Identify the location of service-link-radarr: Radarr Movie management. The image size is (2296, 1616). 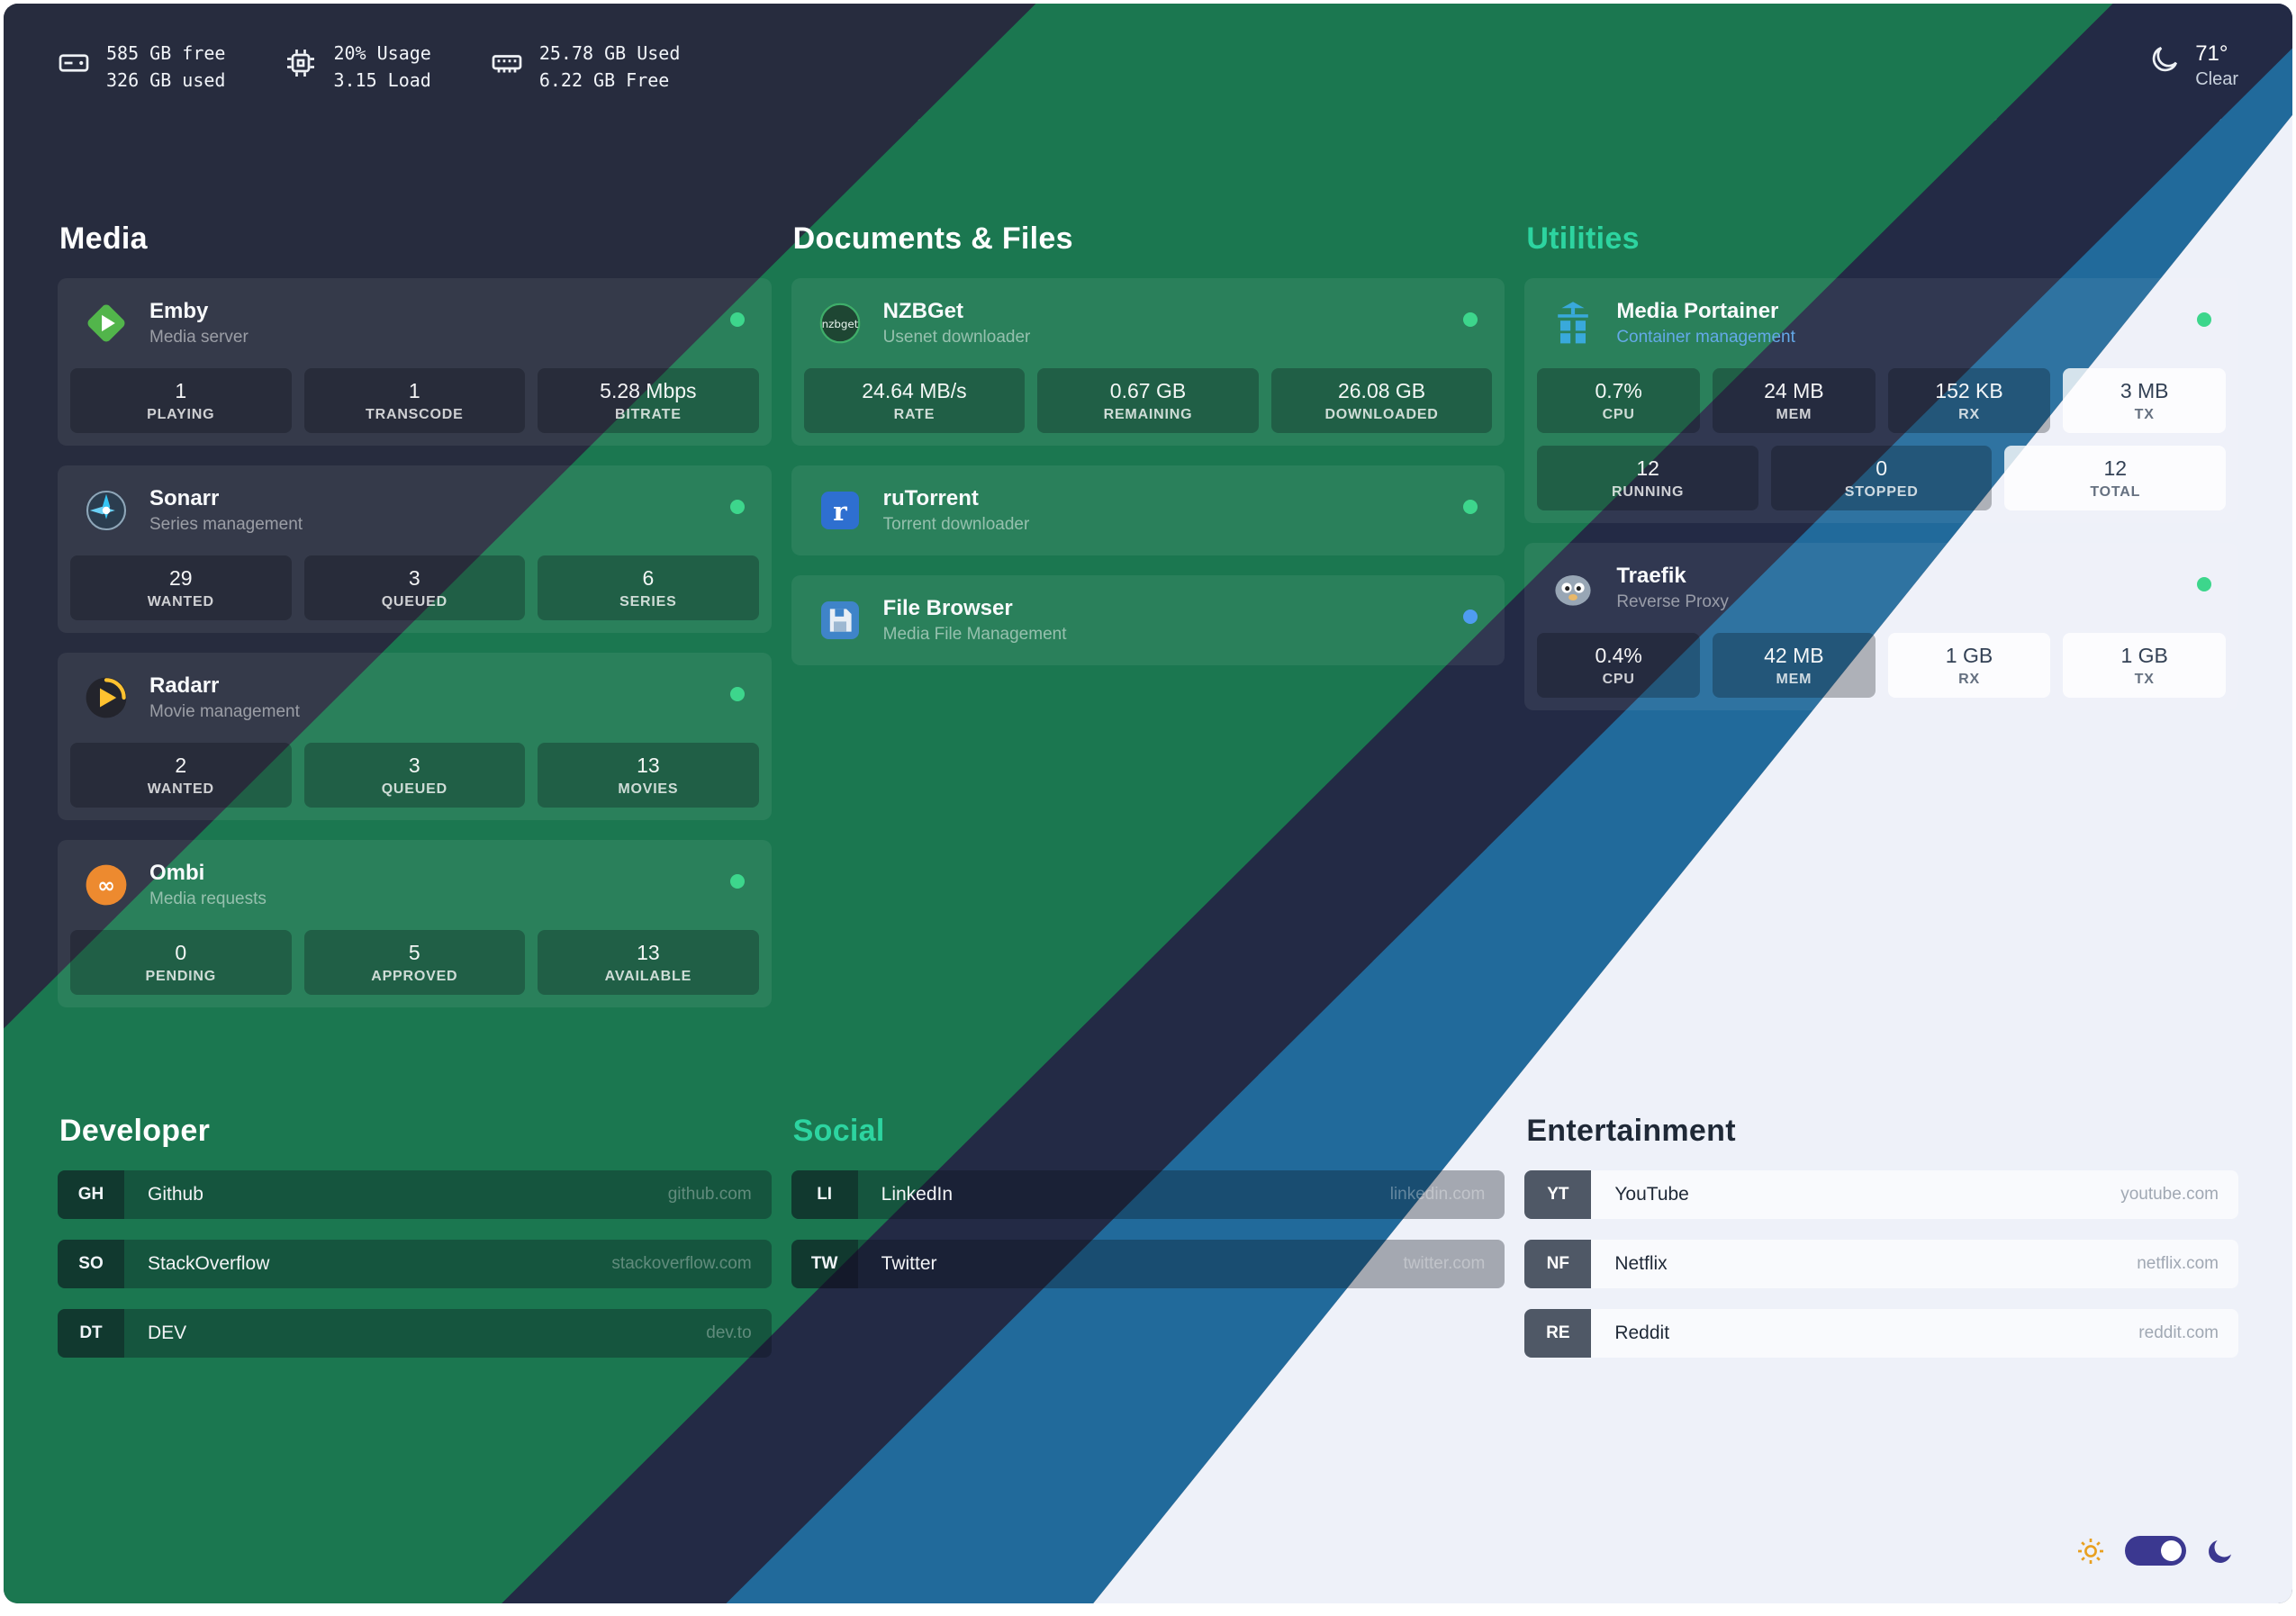
(415, 698).